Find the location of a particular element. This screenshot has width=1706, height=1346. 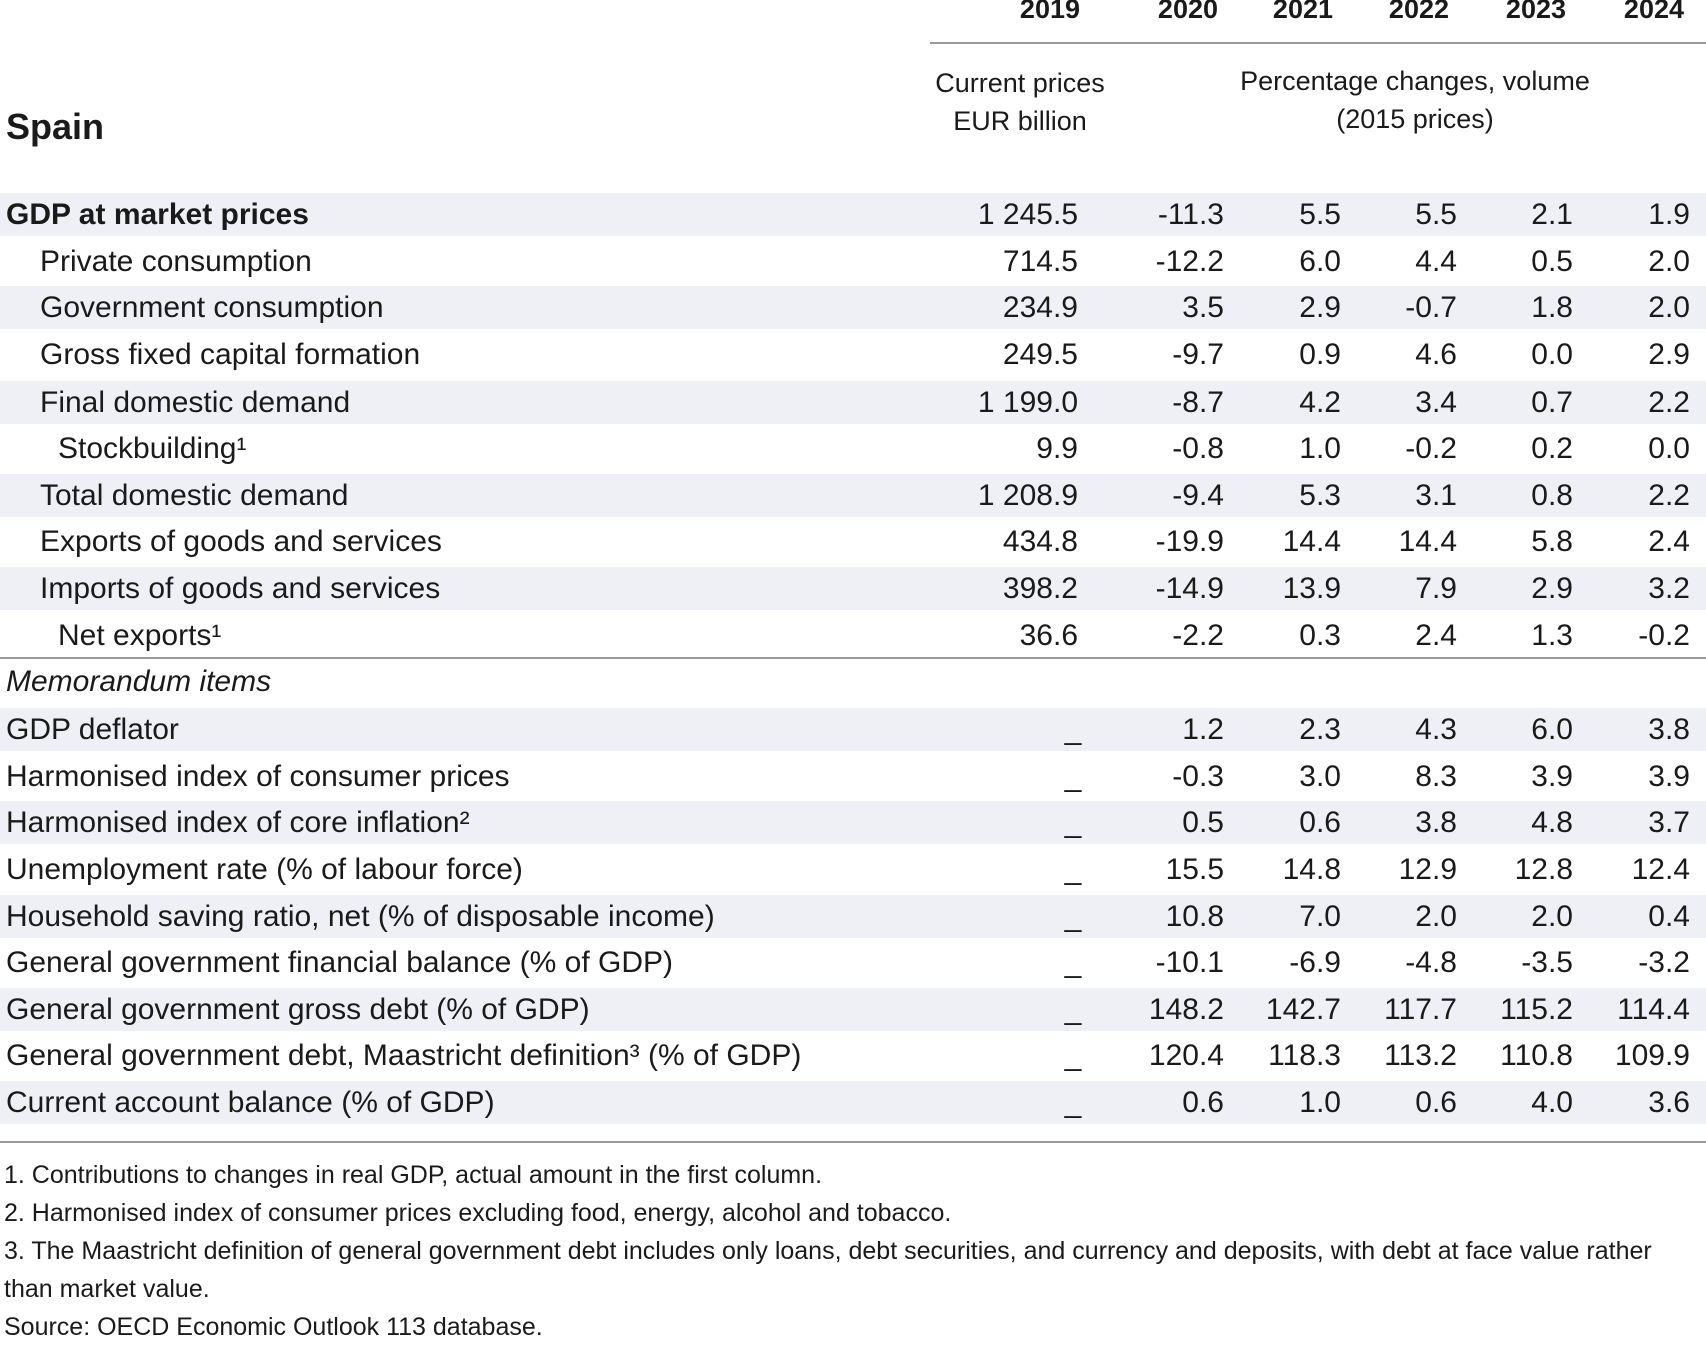

cell-2024: 2.2 is located at coordinates (1669, 402).